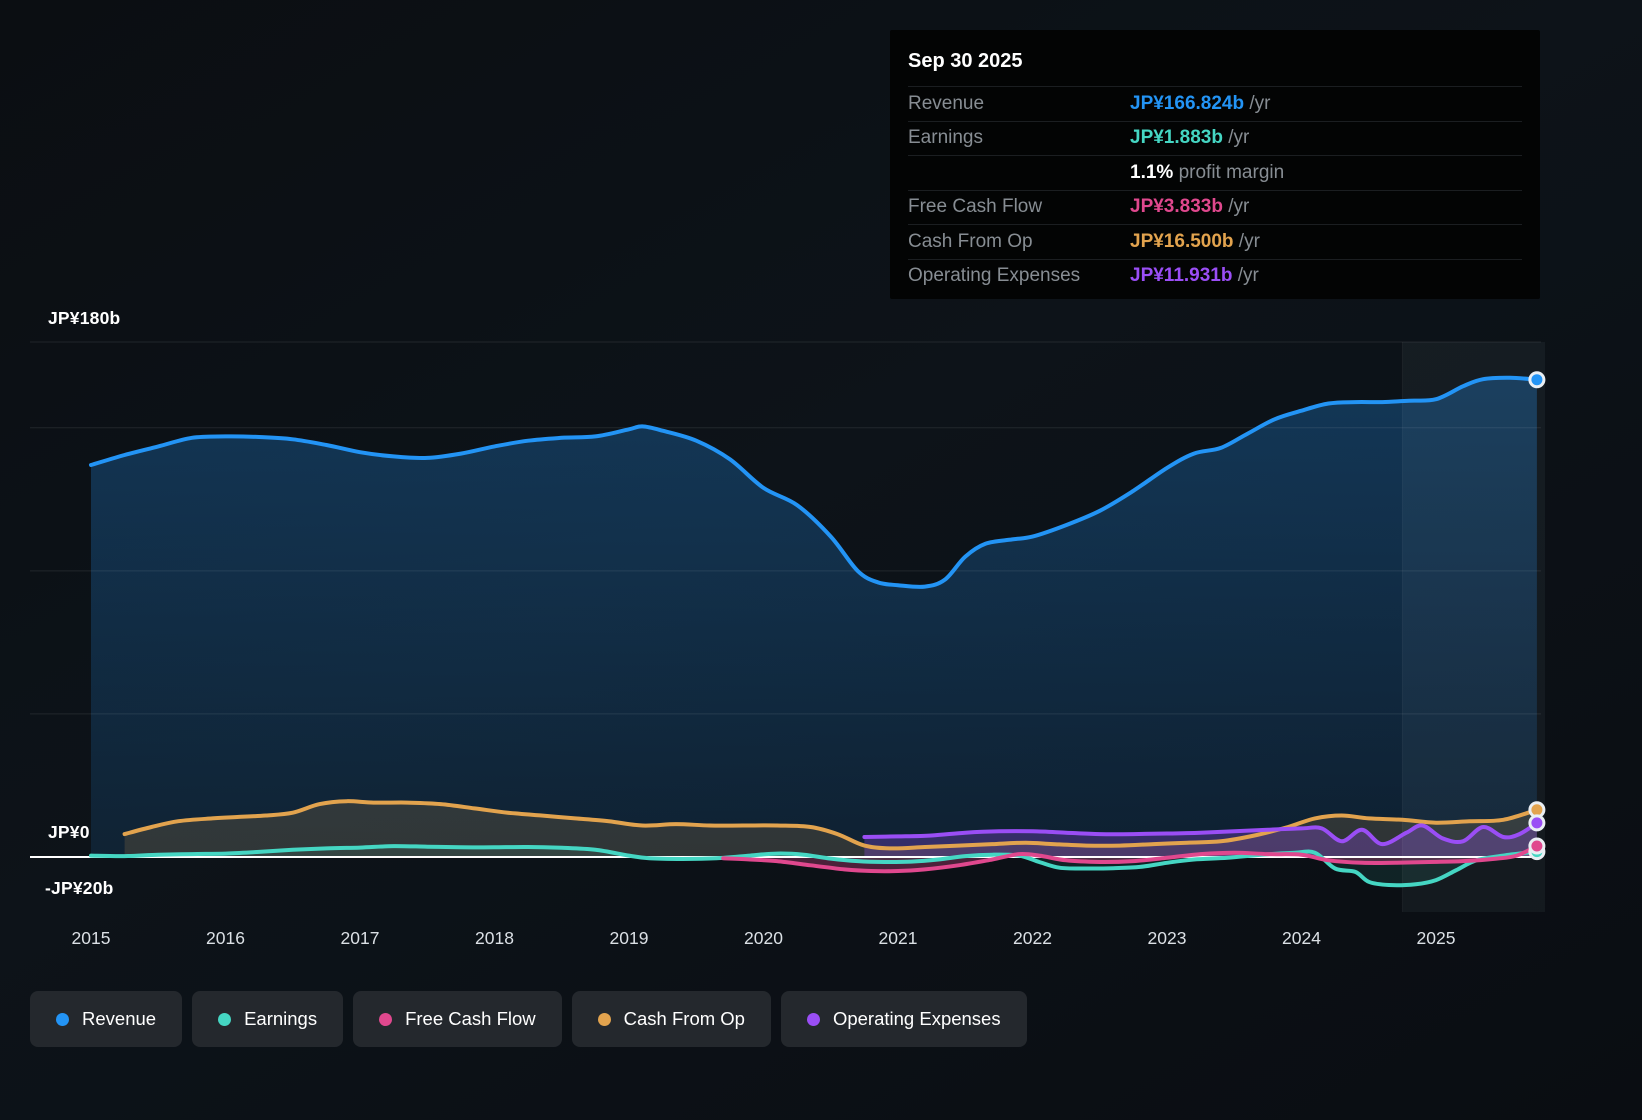 This screenshot has height=1120, width=1642. I want to click on earnings-line, so click(814, 866).